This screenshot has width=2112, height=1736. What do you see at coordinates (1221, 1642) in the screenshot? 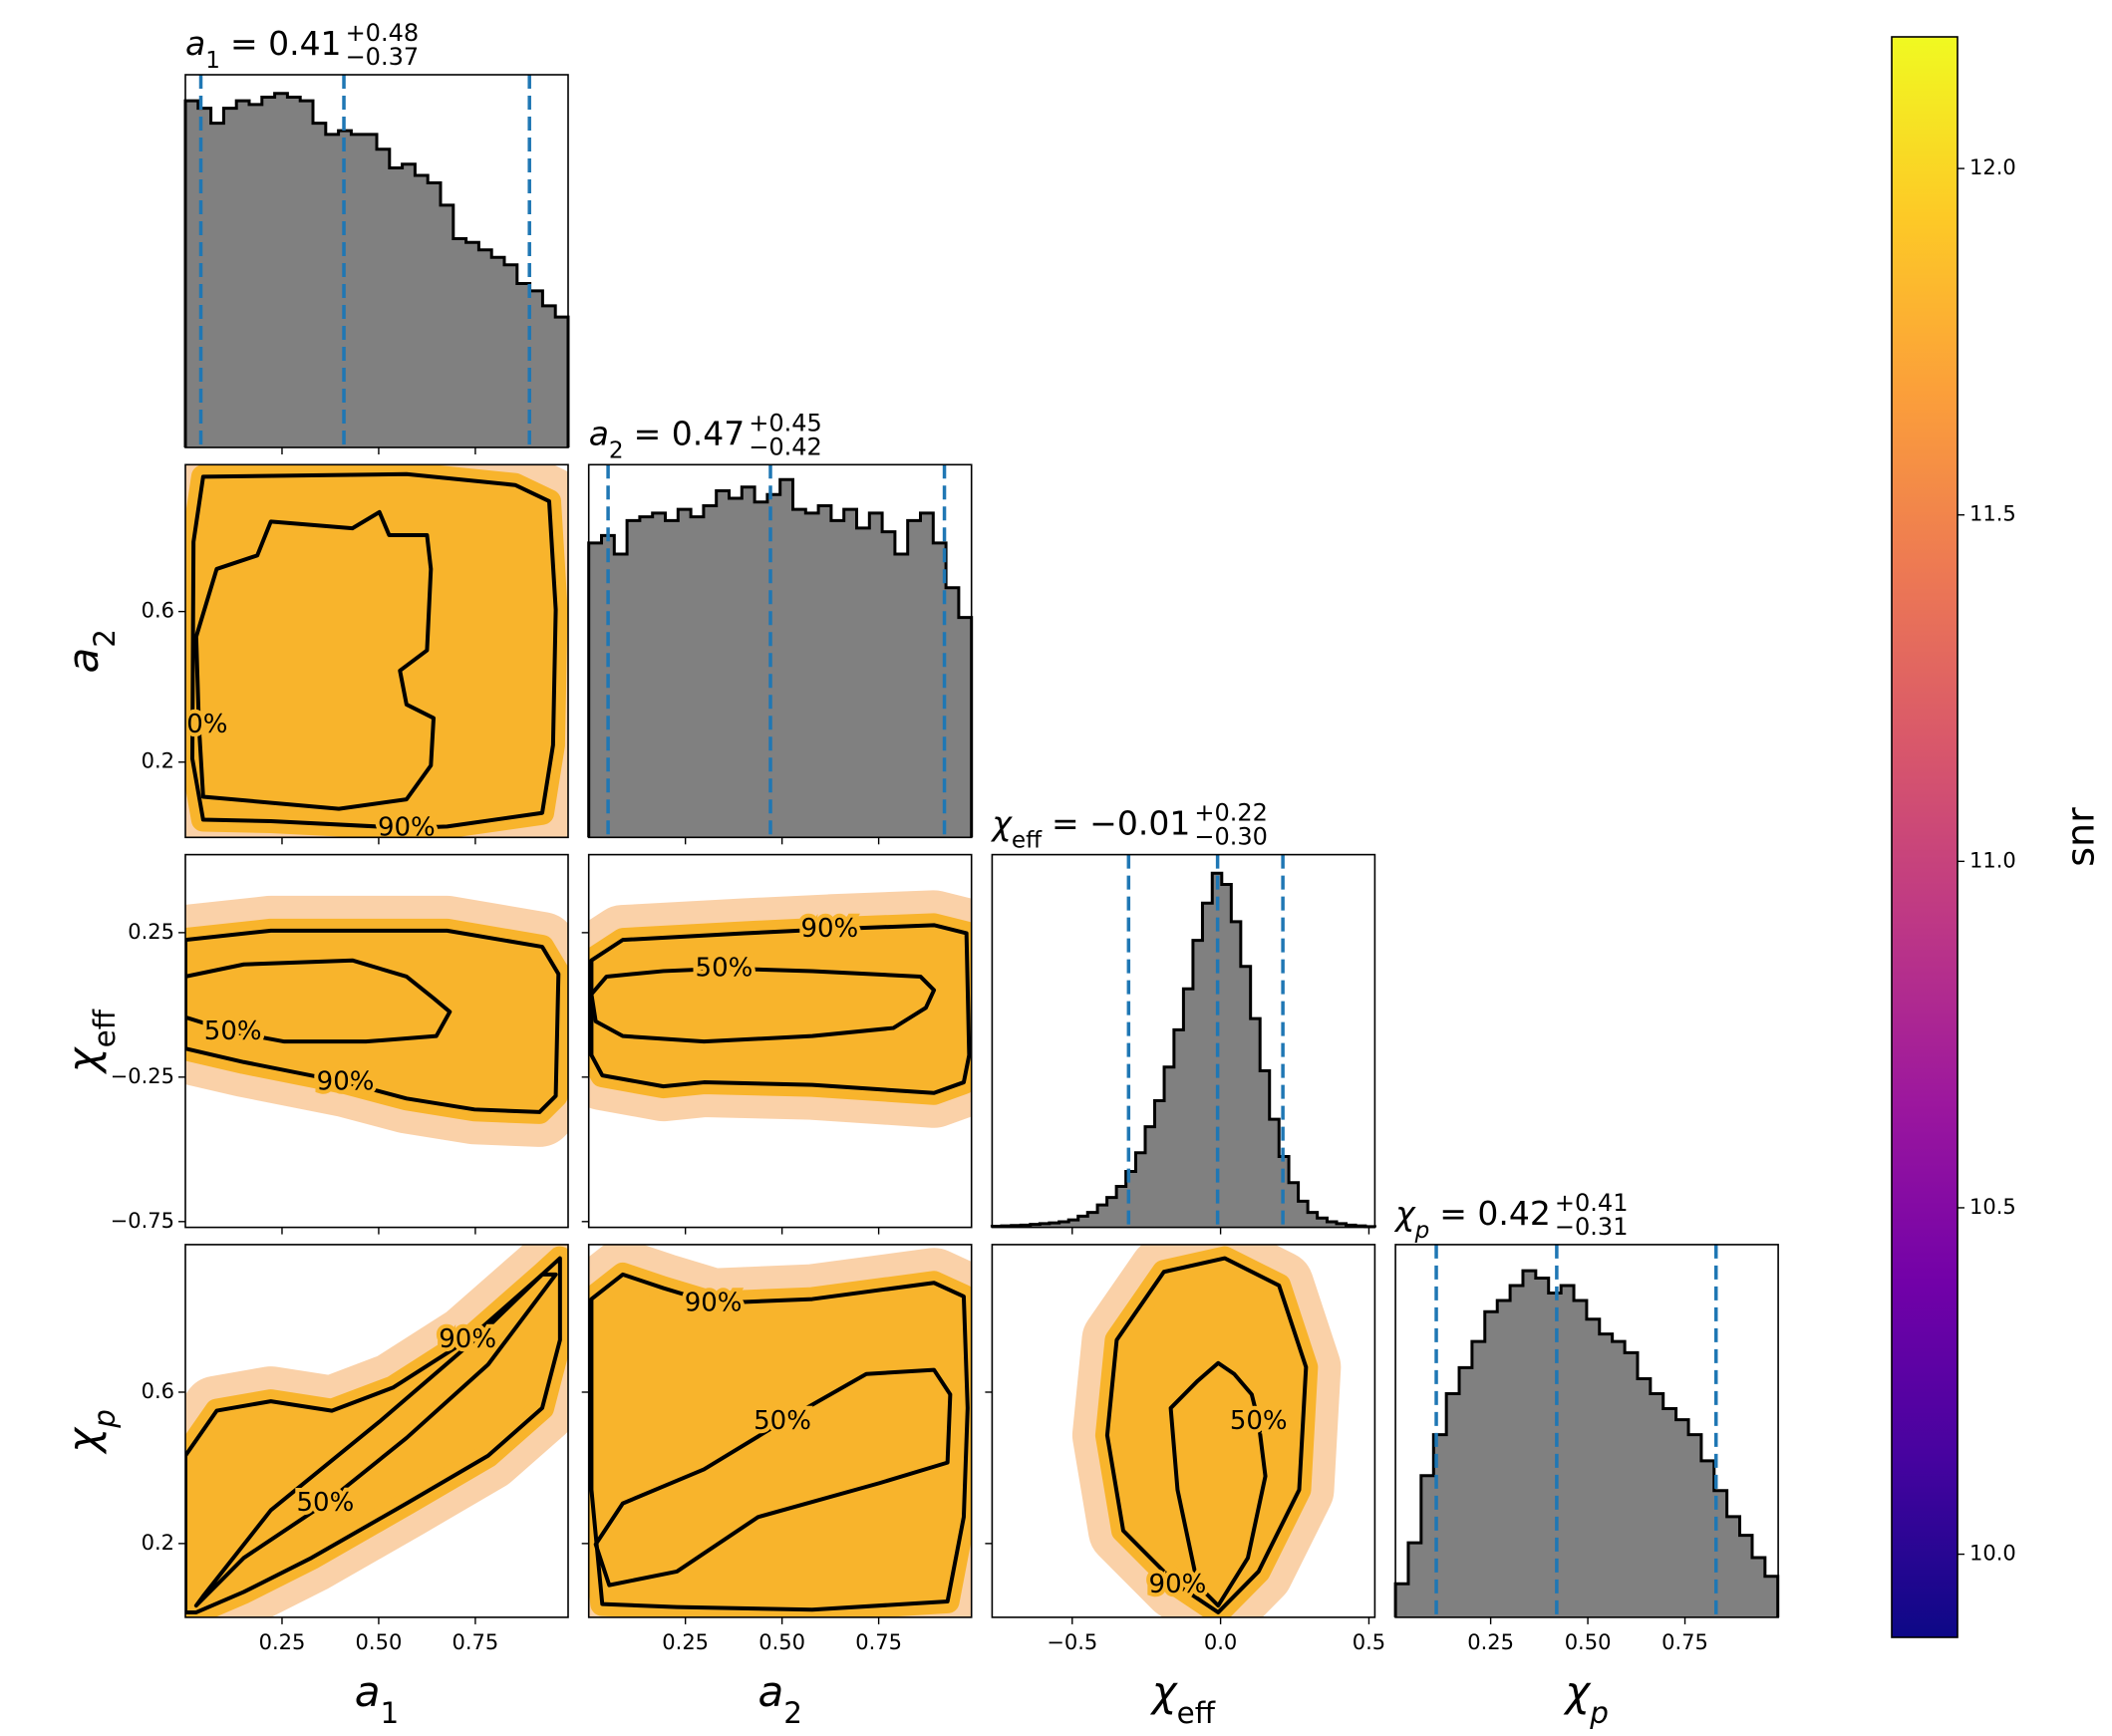
I see `x-tick-label: 0.0` at bounding box center [1221, 1642].